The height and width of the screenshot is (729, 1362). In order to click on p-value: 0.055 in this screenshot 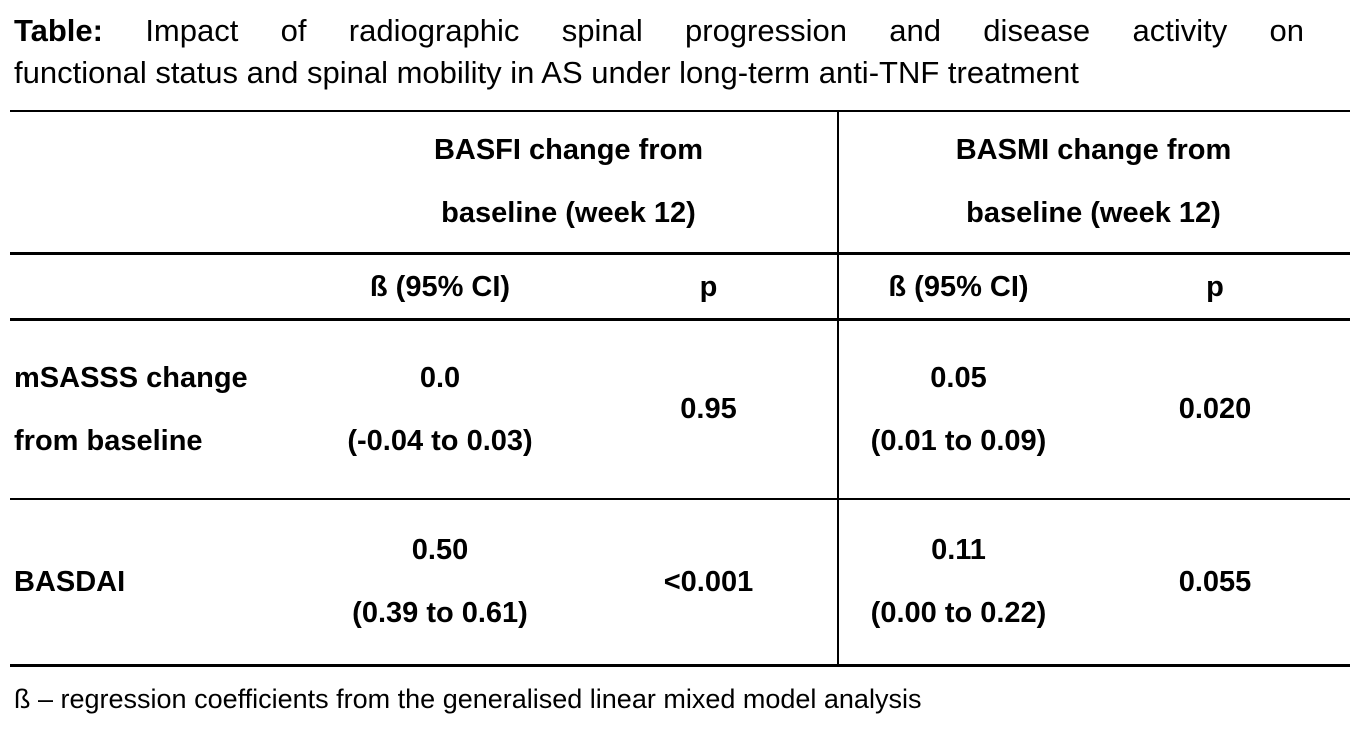, I will do `click(1215, 581)`.